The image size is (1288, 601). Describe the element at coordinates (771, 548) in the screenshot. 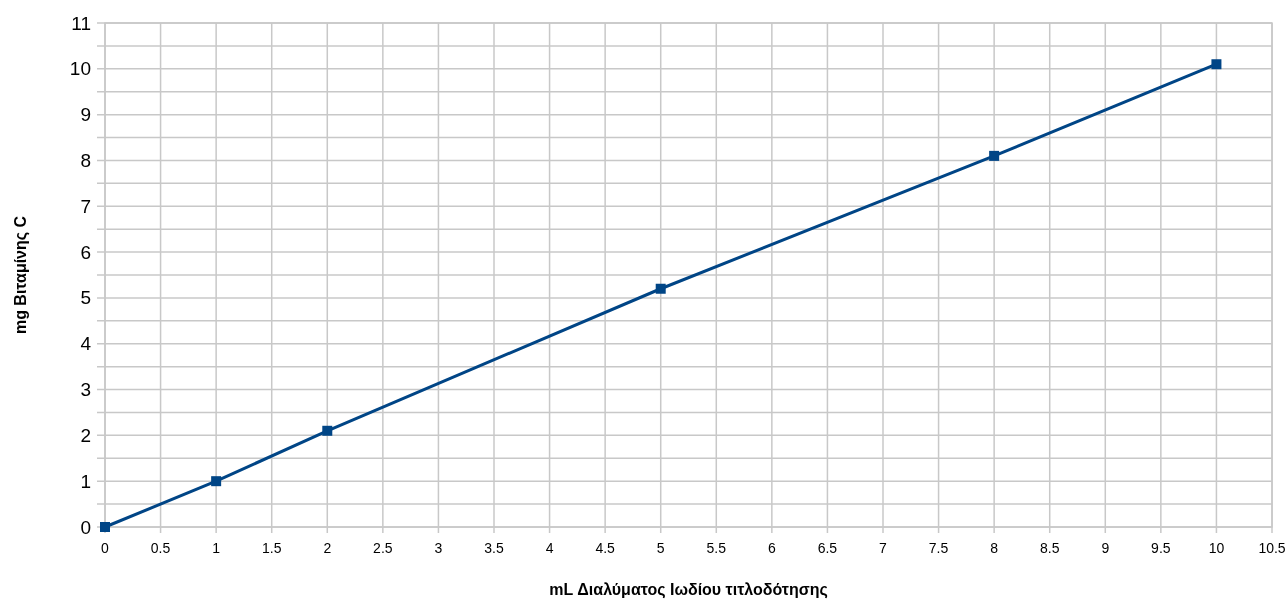

I see `x-tick-label: 6` at that location.